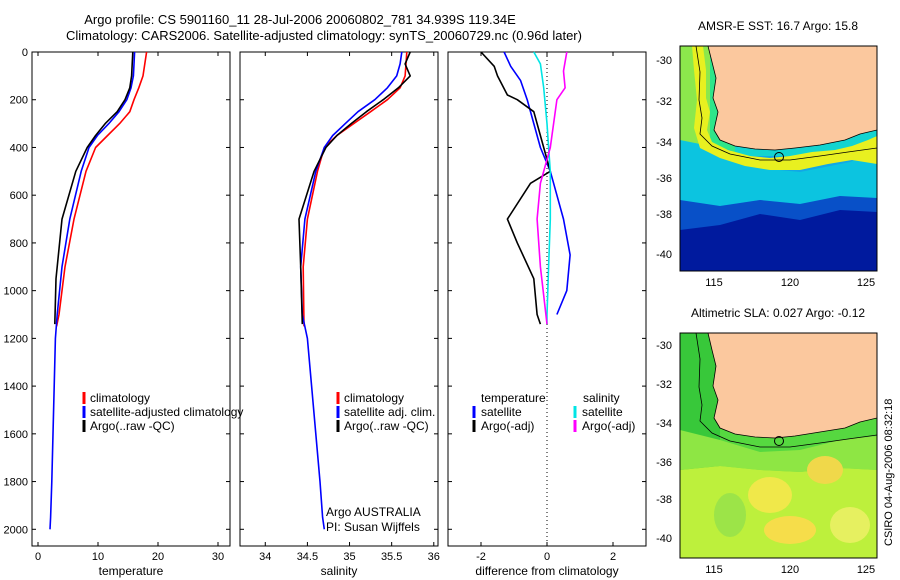 This screenshot has height=580, width=900. What do you see at coordinates (16, 530) in the screenshot?
I see `y-tick-label: 2000` at bounding box center [16, 530].